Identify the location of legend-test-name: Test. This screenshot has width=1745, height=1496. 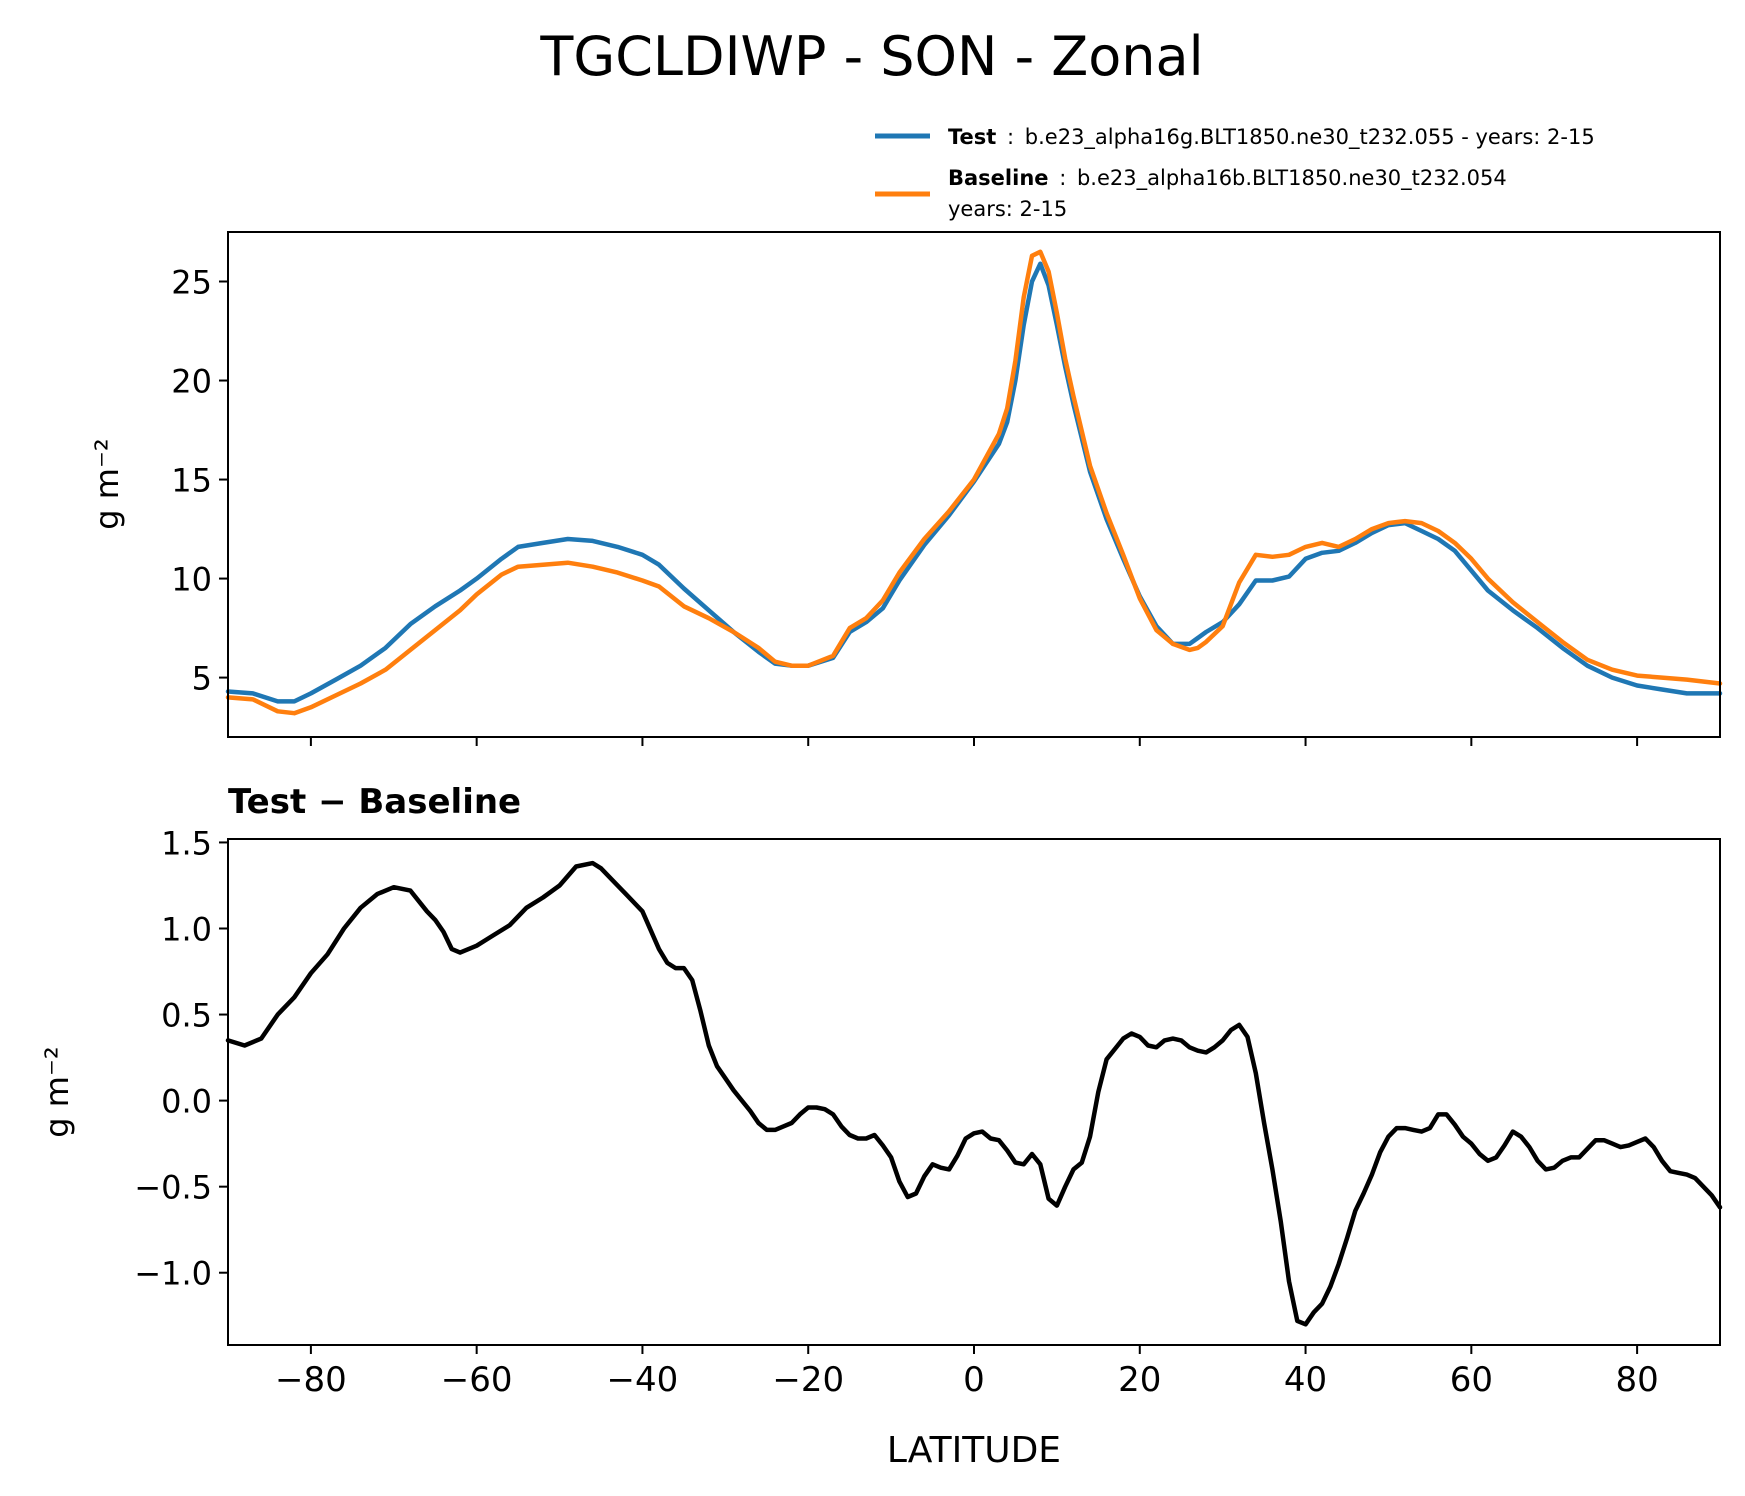
(972, 137).